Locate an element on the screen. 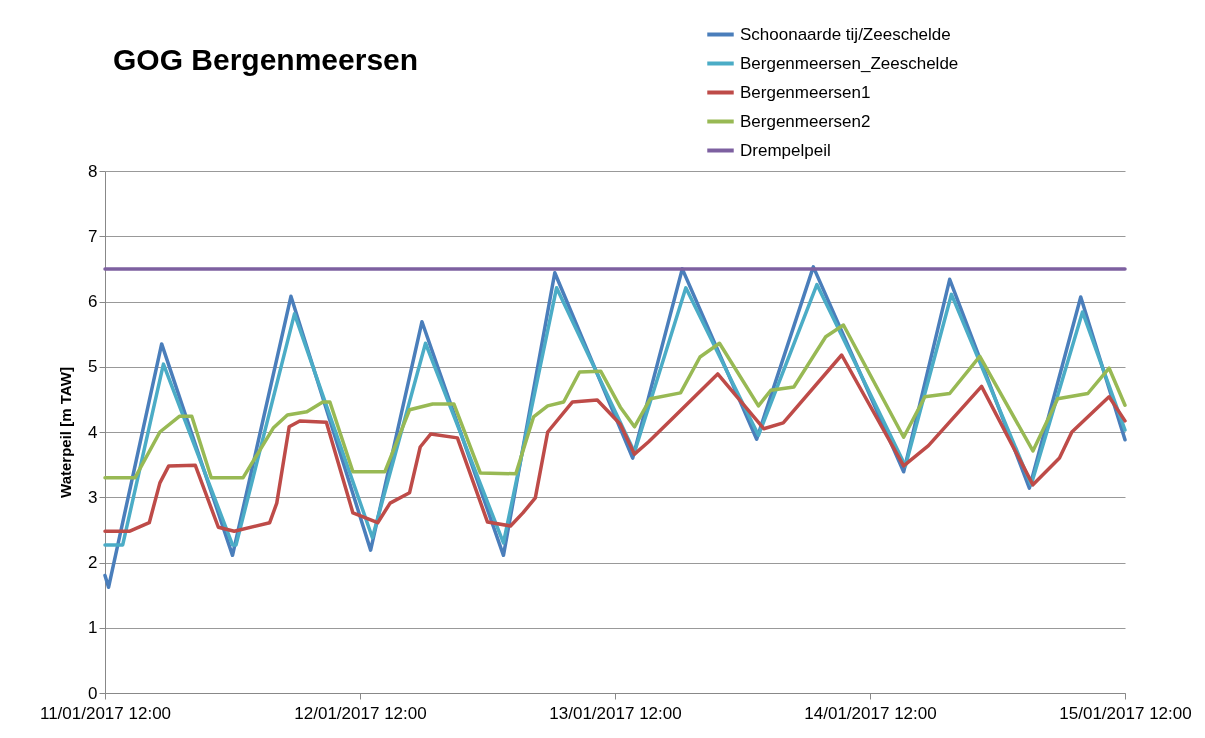 Image resolution: width=1205 pixels, height=738 pixels. x-tick-label: 12/01/2017 12:00 is located at coordinates (360, 713).